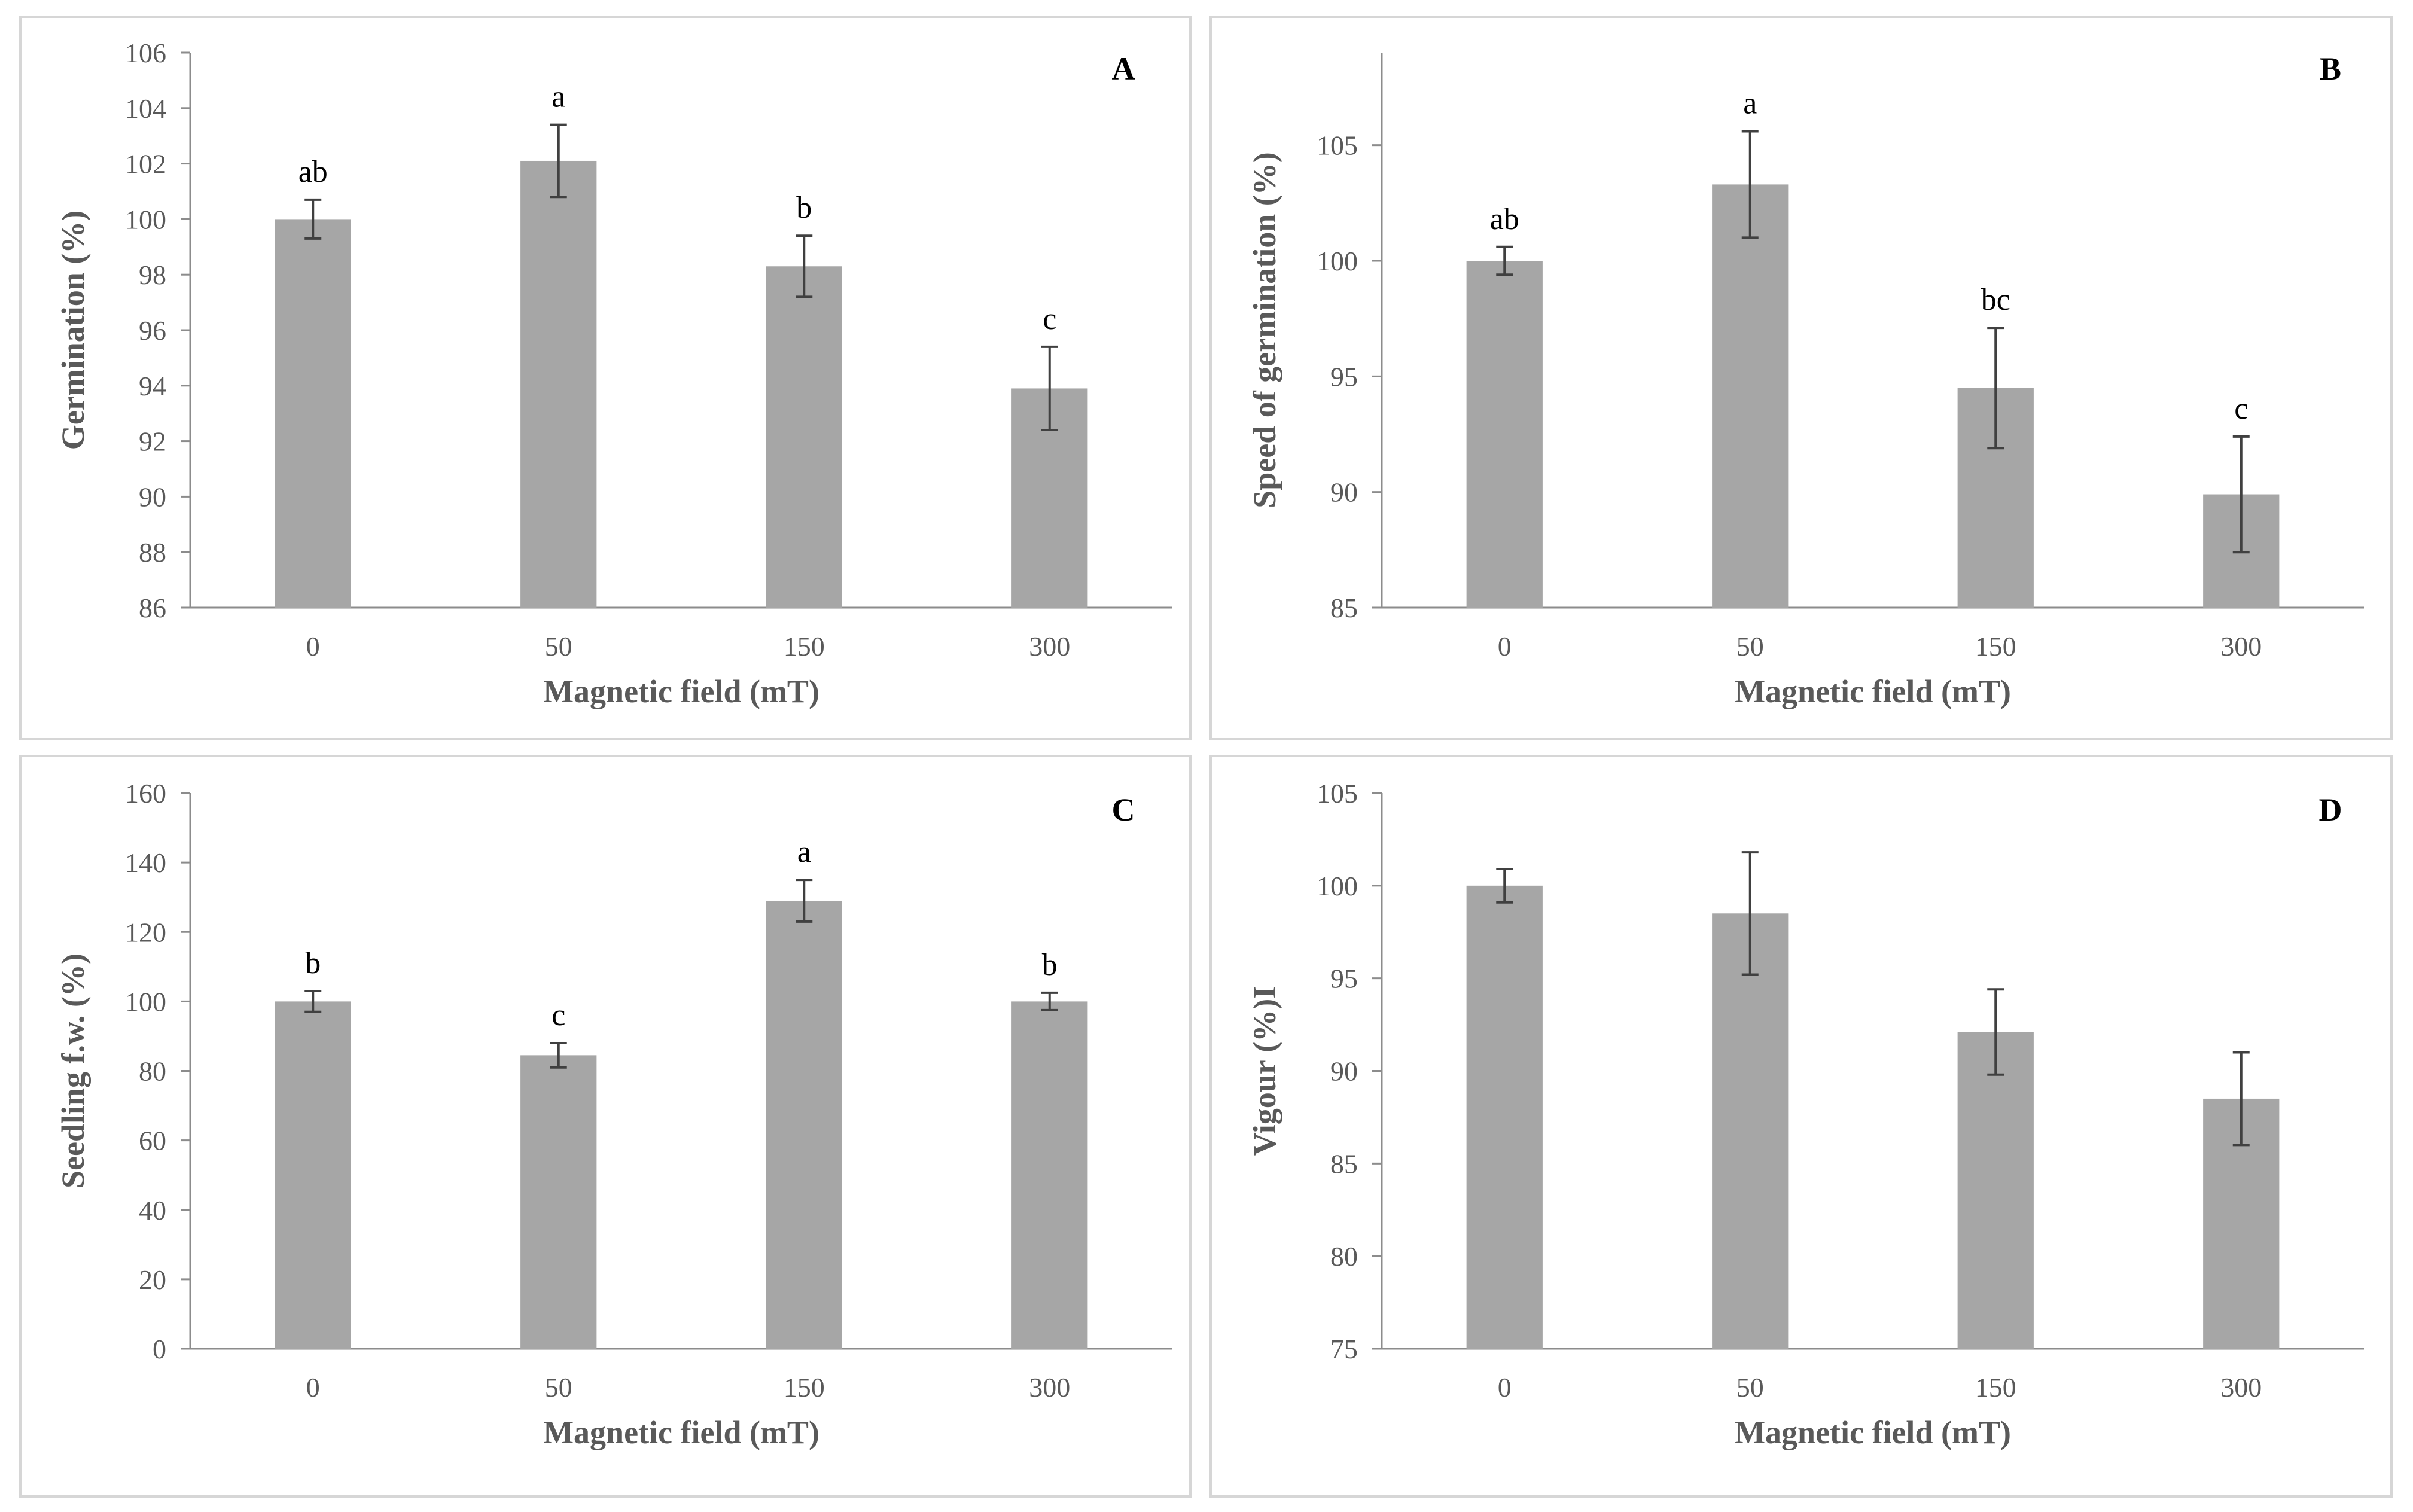  Describe the element at coordinates (153, 552) in the screenshot. I see `y-tick-label: 88` at that location.